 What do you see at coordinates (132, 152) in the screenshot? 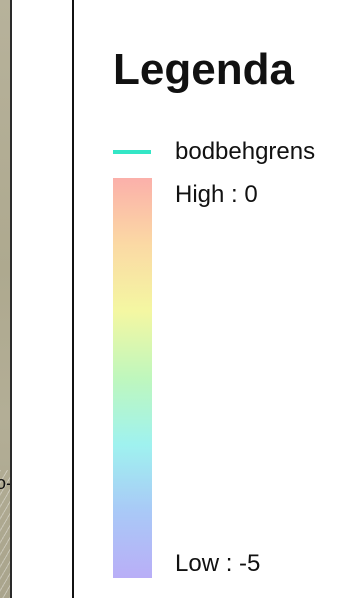
I see `line-symbol-swatch` at bounding box center [132, 152].